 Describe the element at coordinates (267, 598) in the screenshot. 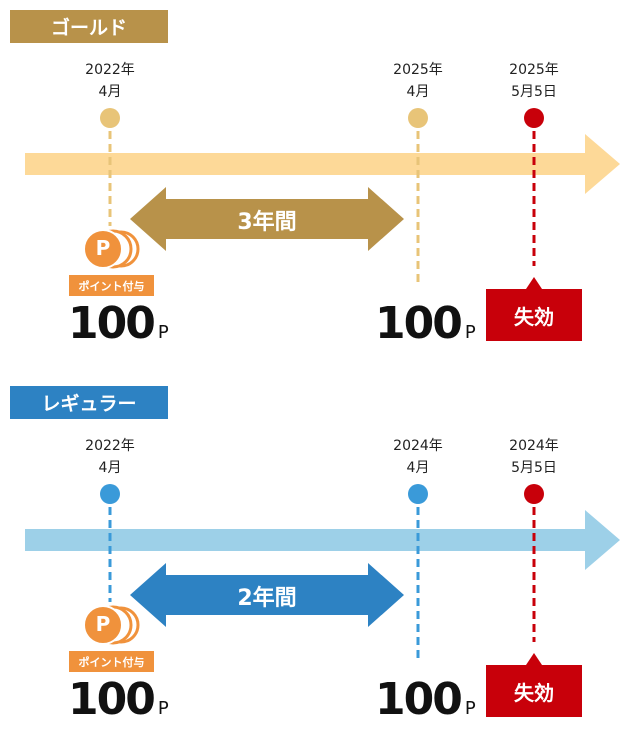

I see `duration-label: 2年間` at that location.